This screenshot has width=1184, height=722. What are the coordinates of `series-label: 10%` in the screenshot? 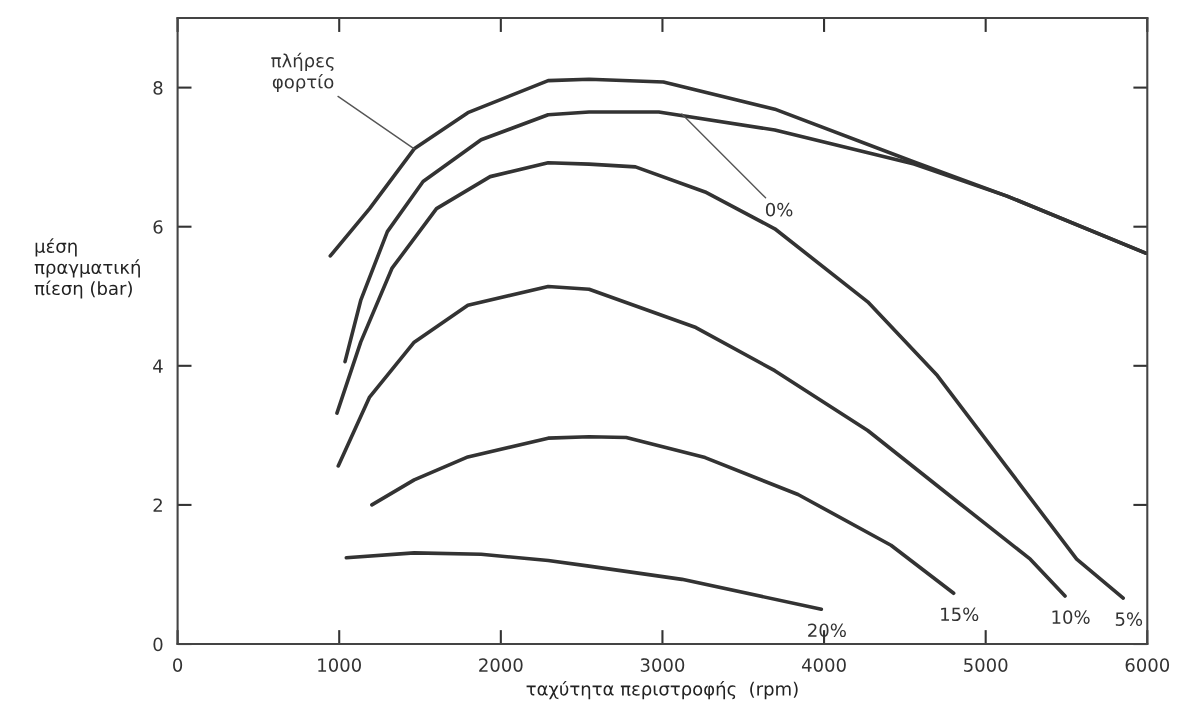 It's located at (1071, 617).